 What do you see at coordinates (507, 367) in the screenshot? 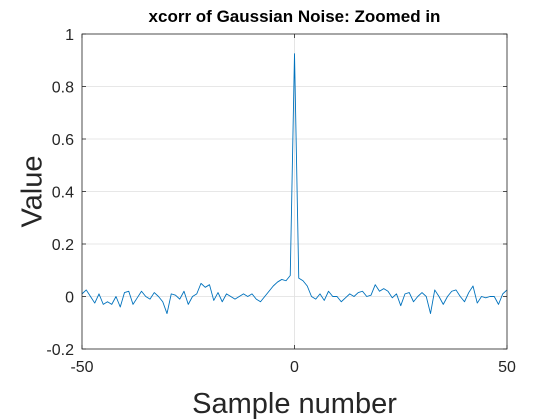
I see `x-tick-label: 50` at bounding box center [507, 367].